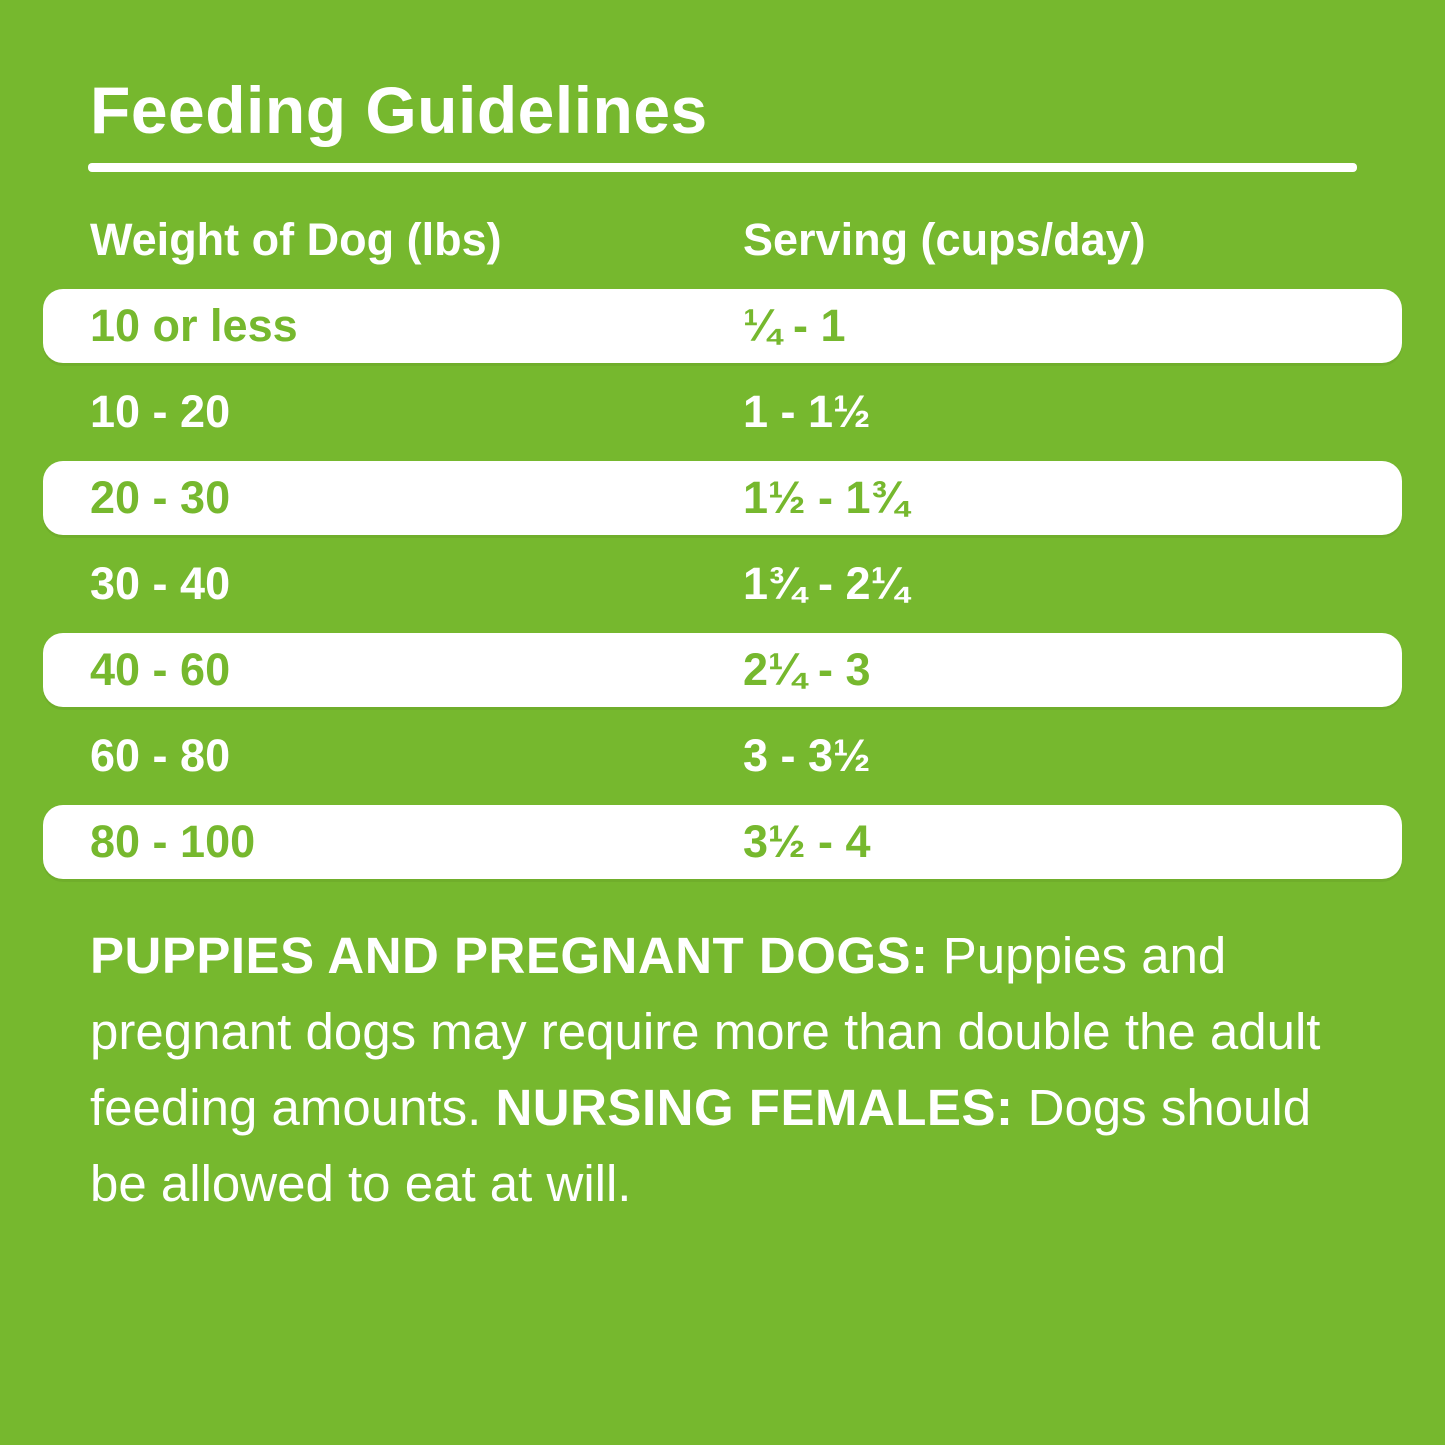  Describe the element at coordinates (944, 239) in the screenshot. I see `column-header-serving: Serving (cups/day)` at that location.